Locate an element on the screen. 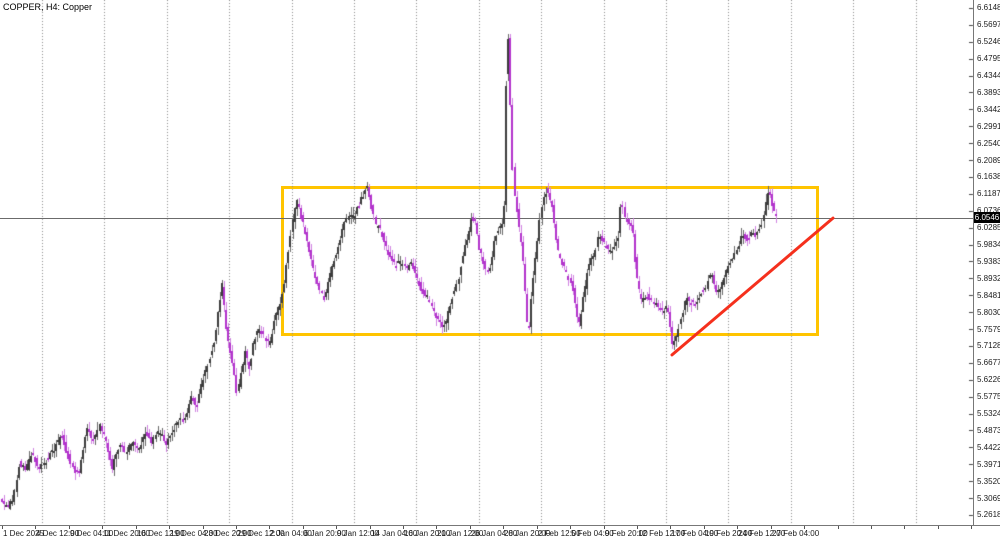  time-axis-label: 9 Dec 04:00 is located at coordinates (92, 533).